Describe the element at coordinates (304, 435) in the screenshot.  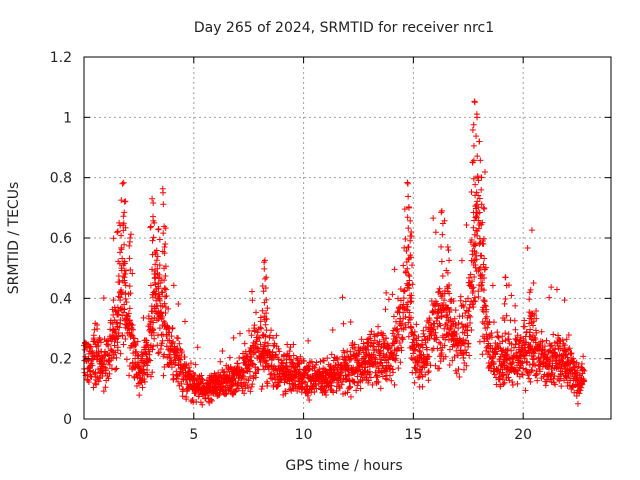
I see `x-tick-label: 10` at that location.